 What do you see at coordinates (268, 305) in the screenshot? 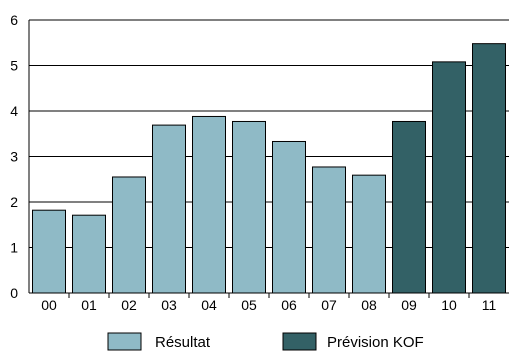
I see `x-tick-labels: 00 01 02 03 04 05 06 07 08 09 10 11` at bounding box center [268, 305].